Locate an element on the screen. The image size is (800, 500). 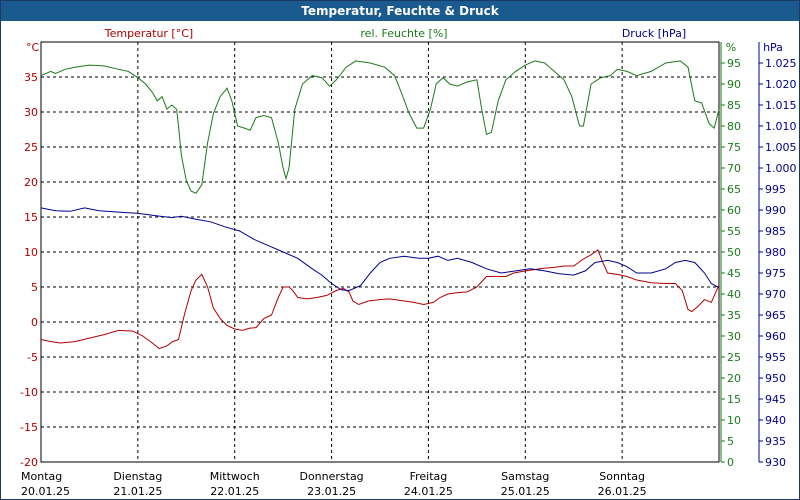
humidity-tick-label: 45 is located at coordinates (734, 273).